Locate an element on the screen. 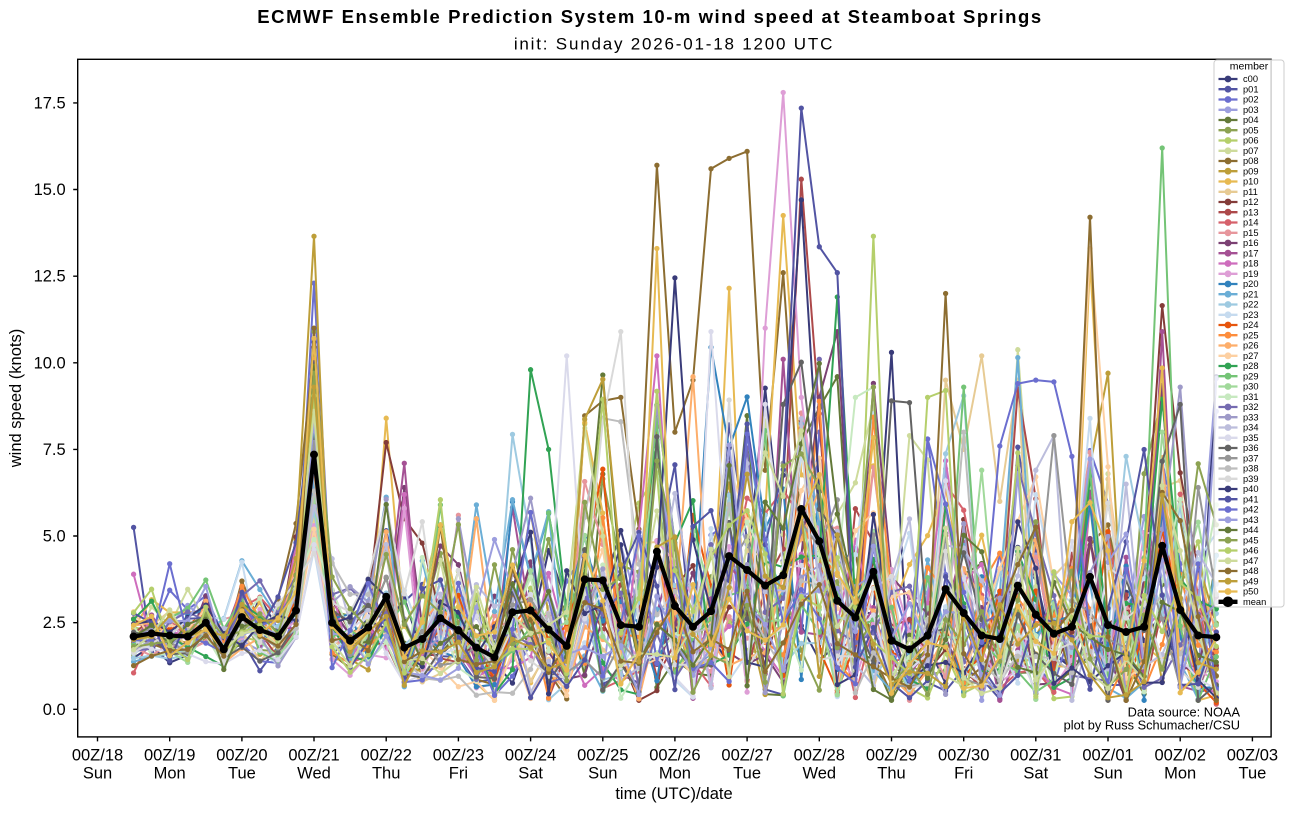 This screenshot has width=1290, height=817. svg-text: 00Z/02 is located at coordinates (1180, 756).